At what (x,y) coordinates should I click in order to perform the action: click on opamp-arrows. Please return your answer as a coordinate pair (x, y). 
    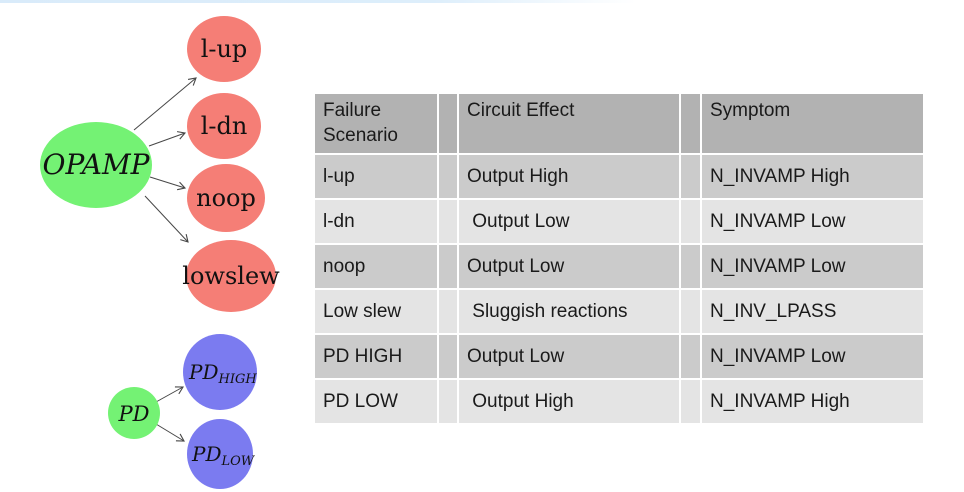
    Looking at the image, I should click on (165, 160).